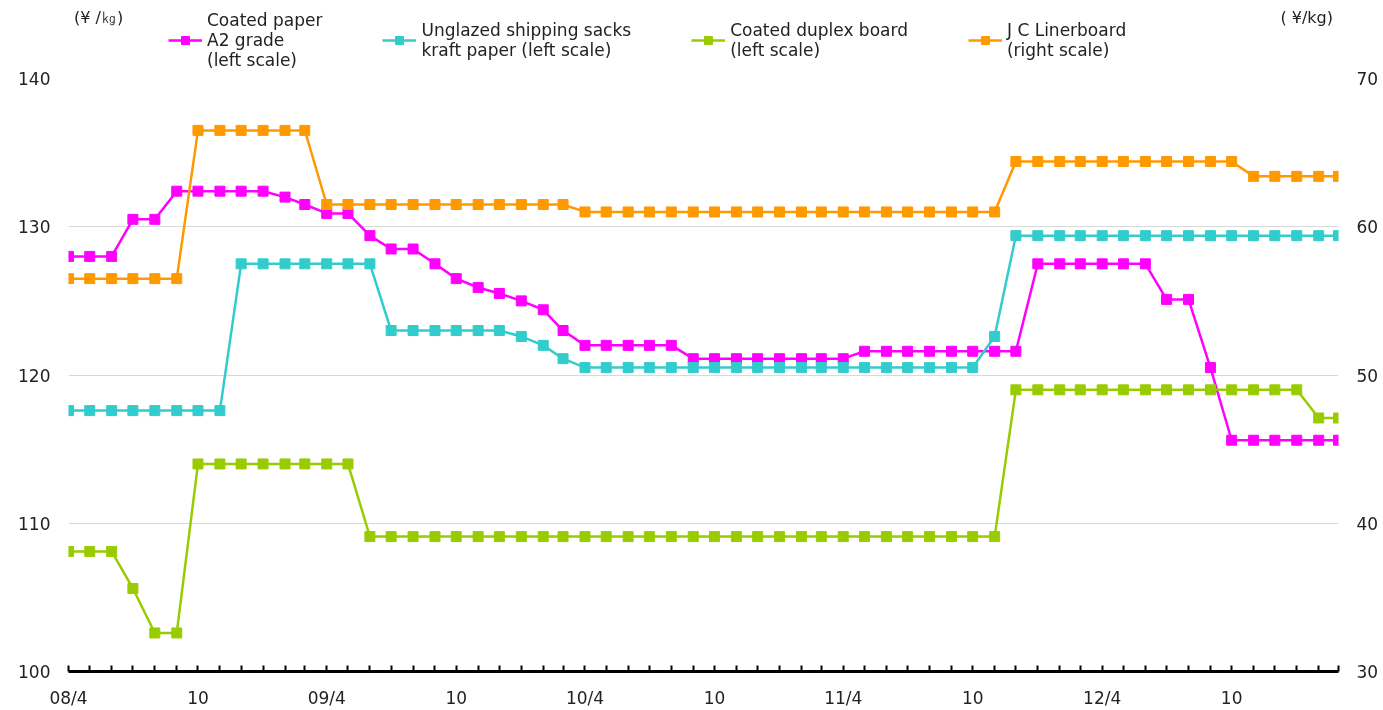 Image resolution: width=1383 pixels, height=710 pixels. What do you see at coordinates (34, 79) in the screenshot?
I see `y-tick-label: 140` at bounding box center [34, 79].